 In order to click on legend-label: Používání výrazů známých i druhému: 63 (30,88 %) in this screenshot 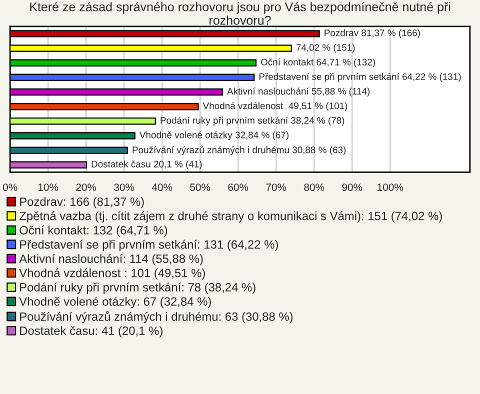, I will do `click(156, 317)`.